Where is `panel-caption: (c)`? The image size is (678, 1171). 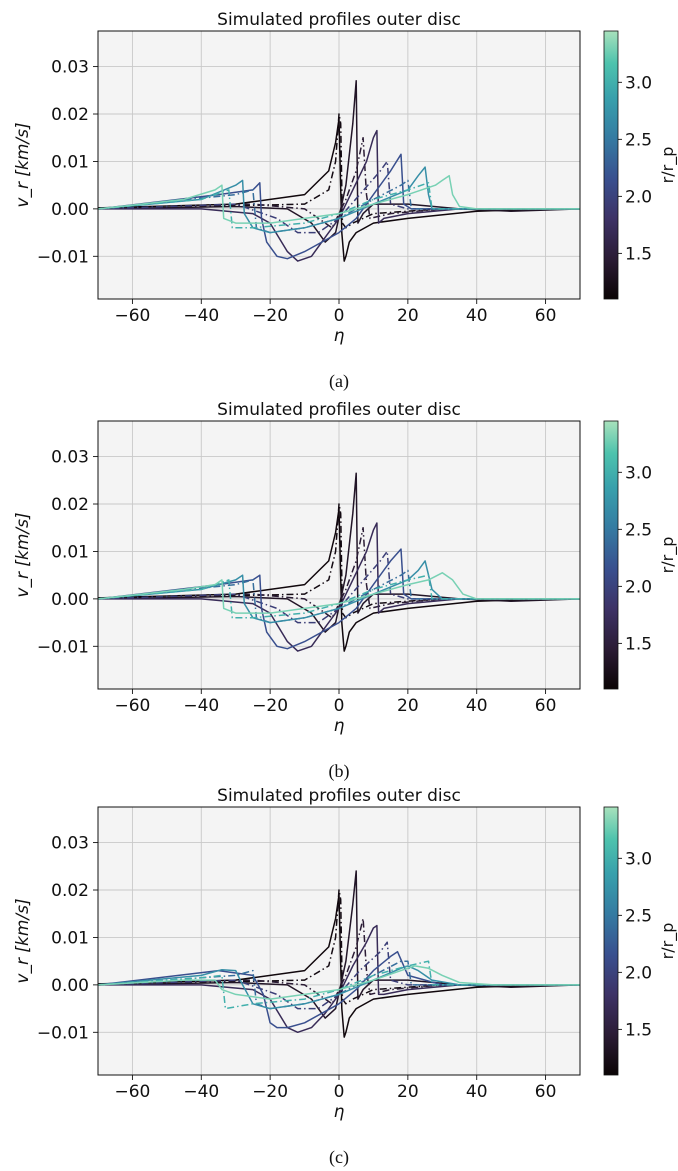 panel-caption: (c) is located at coordinates (339, 1157).